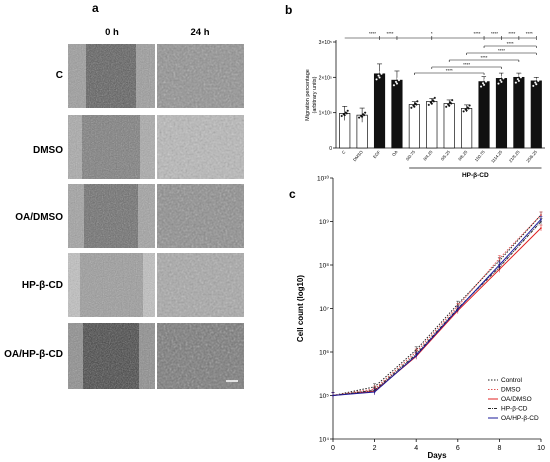 Image resolution: width=550 pixels, height=462 pixels. What do you see at coordinates (311, 95) in the screenshot?
I see `y-axis-label: Migration percentage(arbitrary units)` at bounding box center [311, 95].